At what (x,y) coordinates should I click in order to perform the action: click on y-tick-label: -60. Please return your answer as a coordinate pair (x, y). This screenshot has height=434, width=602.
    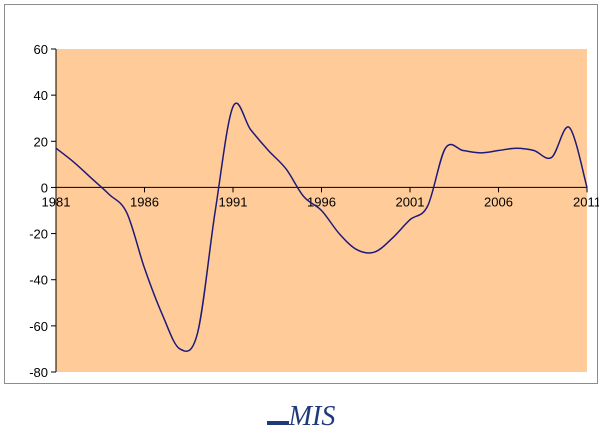
    Looking at the image, I should click on (38, 326).